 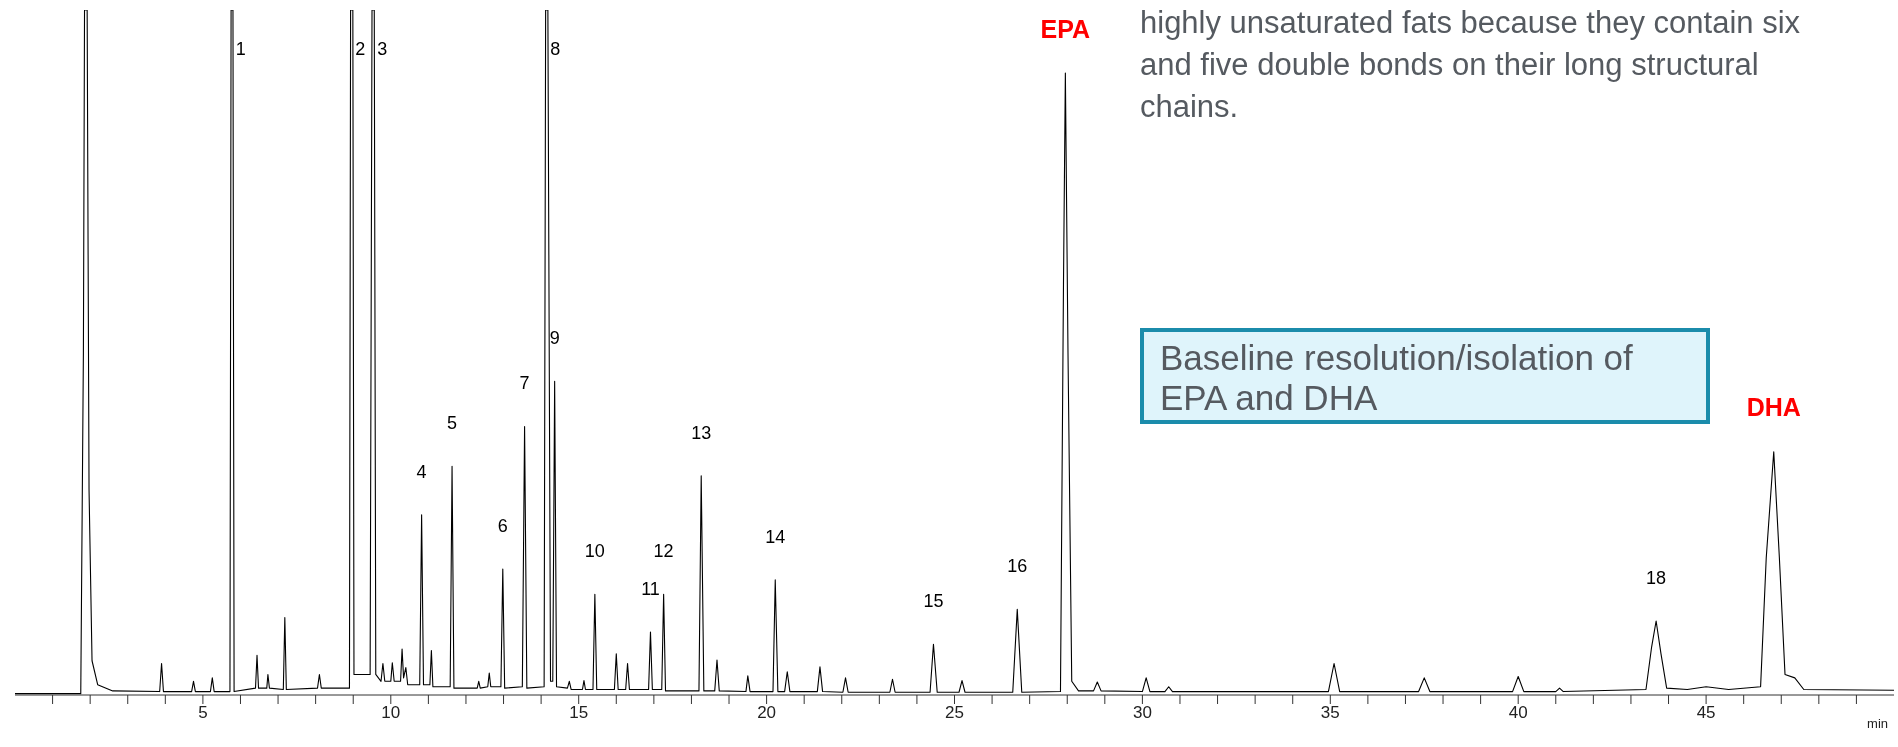 What do you see at coordinates (1773, 407) in the screenshot?
I see `annotation: DHA` at bounding box center [1773, 407].